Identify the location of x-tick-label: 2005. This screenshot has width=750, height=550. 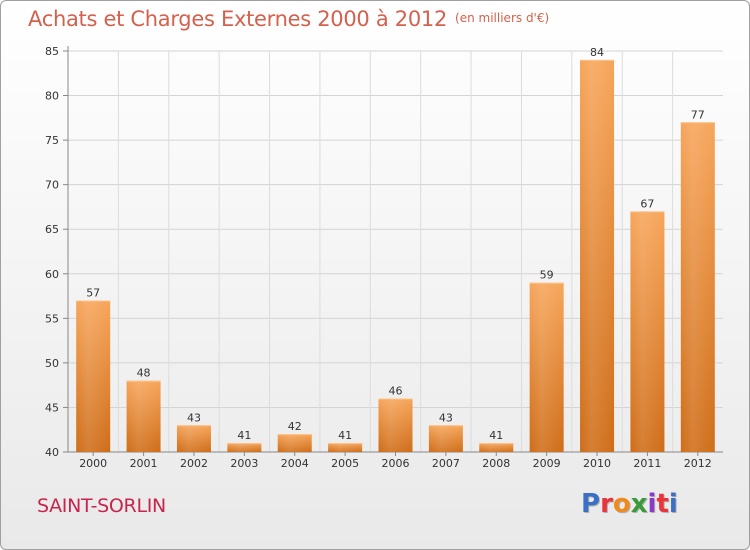
(345, 463).